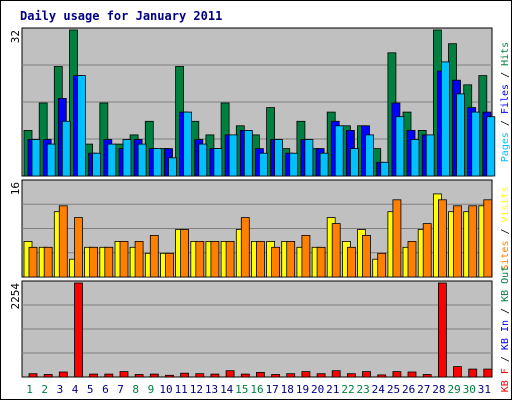 This screenshot has height=400, width=512. What do you see at coordinates (120, 389) in the screenshot?
I see `day-label-7: 7` at bounding box center [120, 389].